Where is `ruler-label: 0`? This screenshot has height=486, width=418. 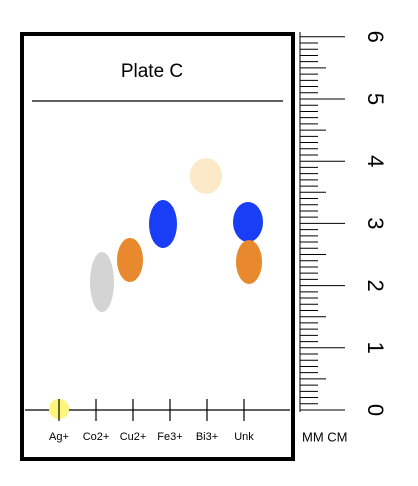
ruler-label: 0 is located at coordinates (375, 410).